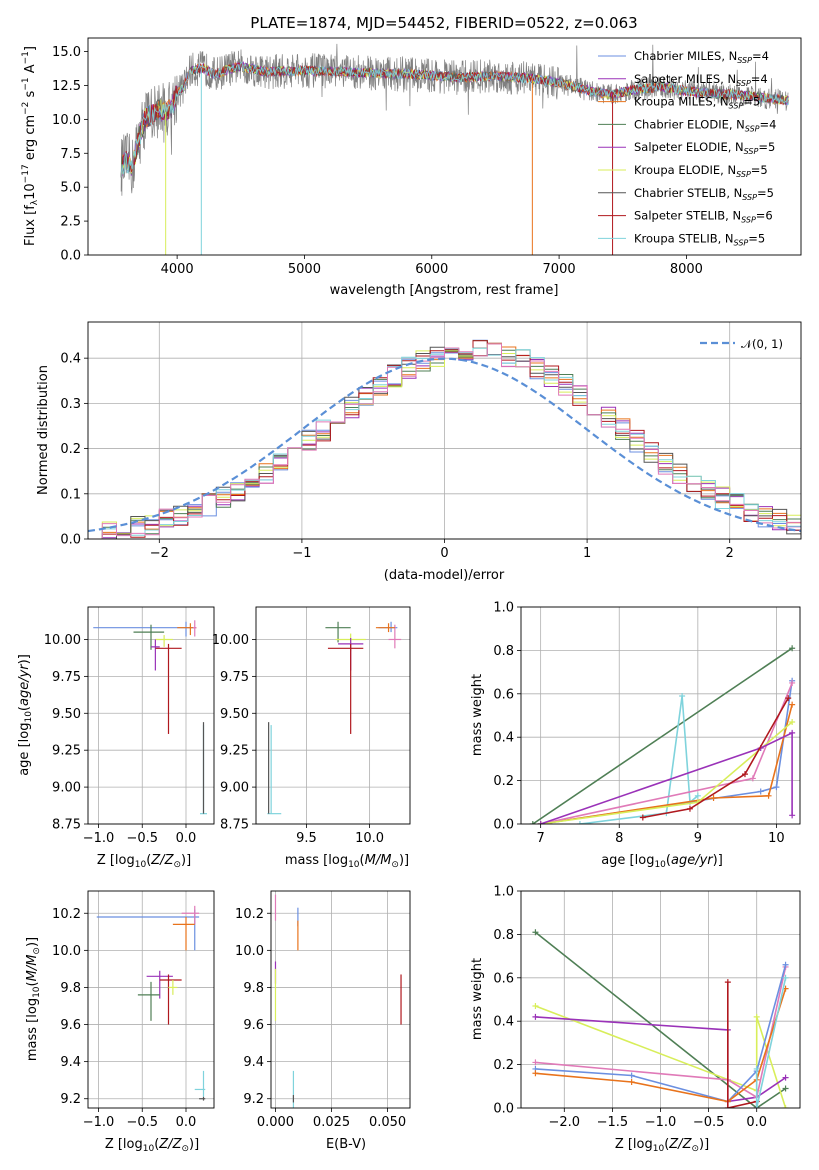 The image size is (819, 1170). Describe the element at coordinates (701, 80) in the screenshot. I see `legend-entry: Salpeter MILES, NSSP=4` at that location.